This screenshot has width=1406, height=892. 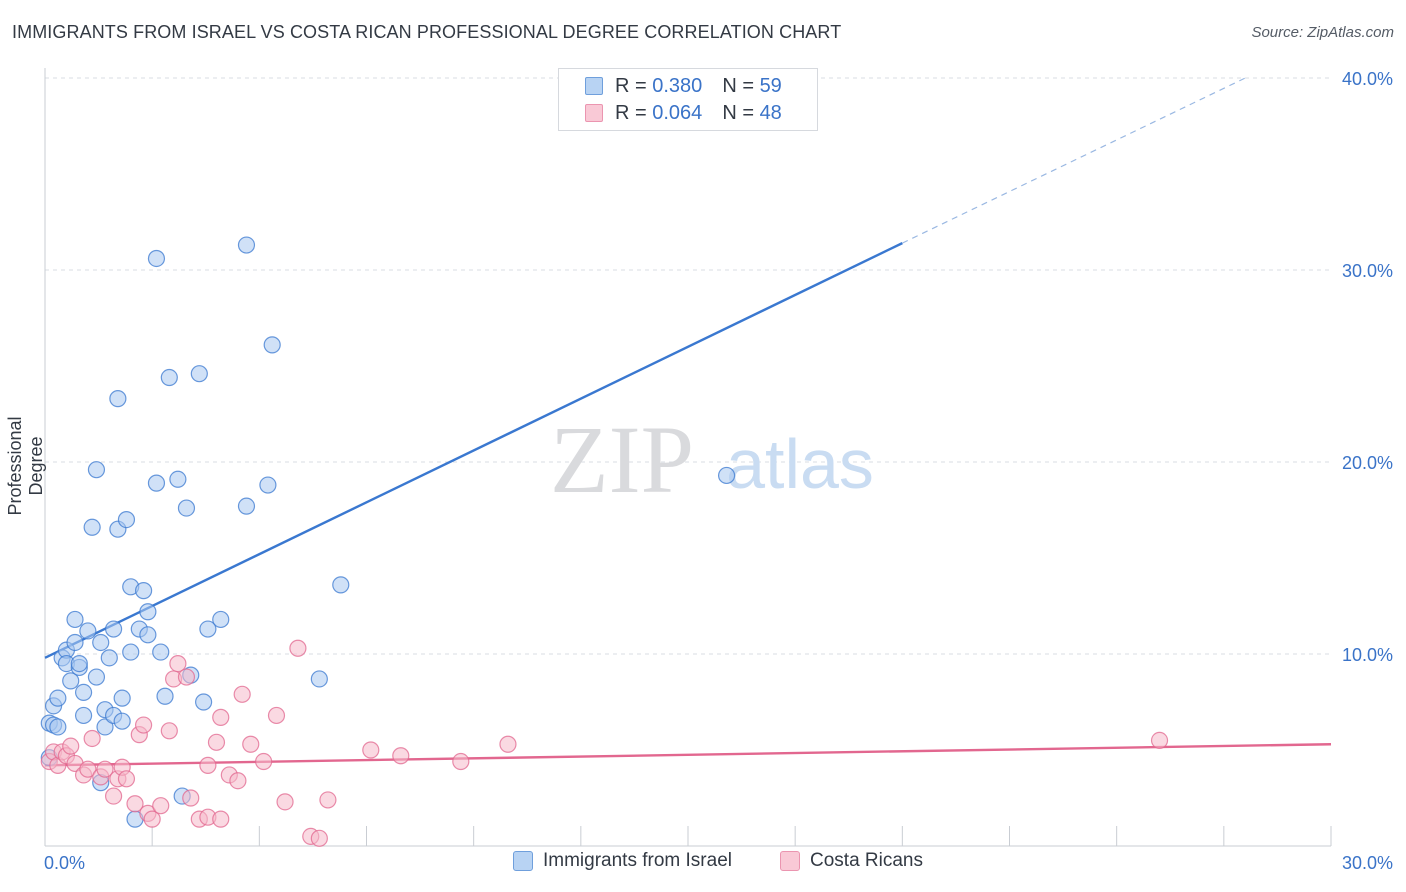 I want to click on legend-r-value: 0.064, so click(x=677, y=112).